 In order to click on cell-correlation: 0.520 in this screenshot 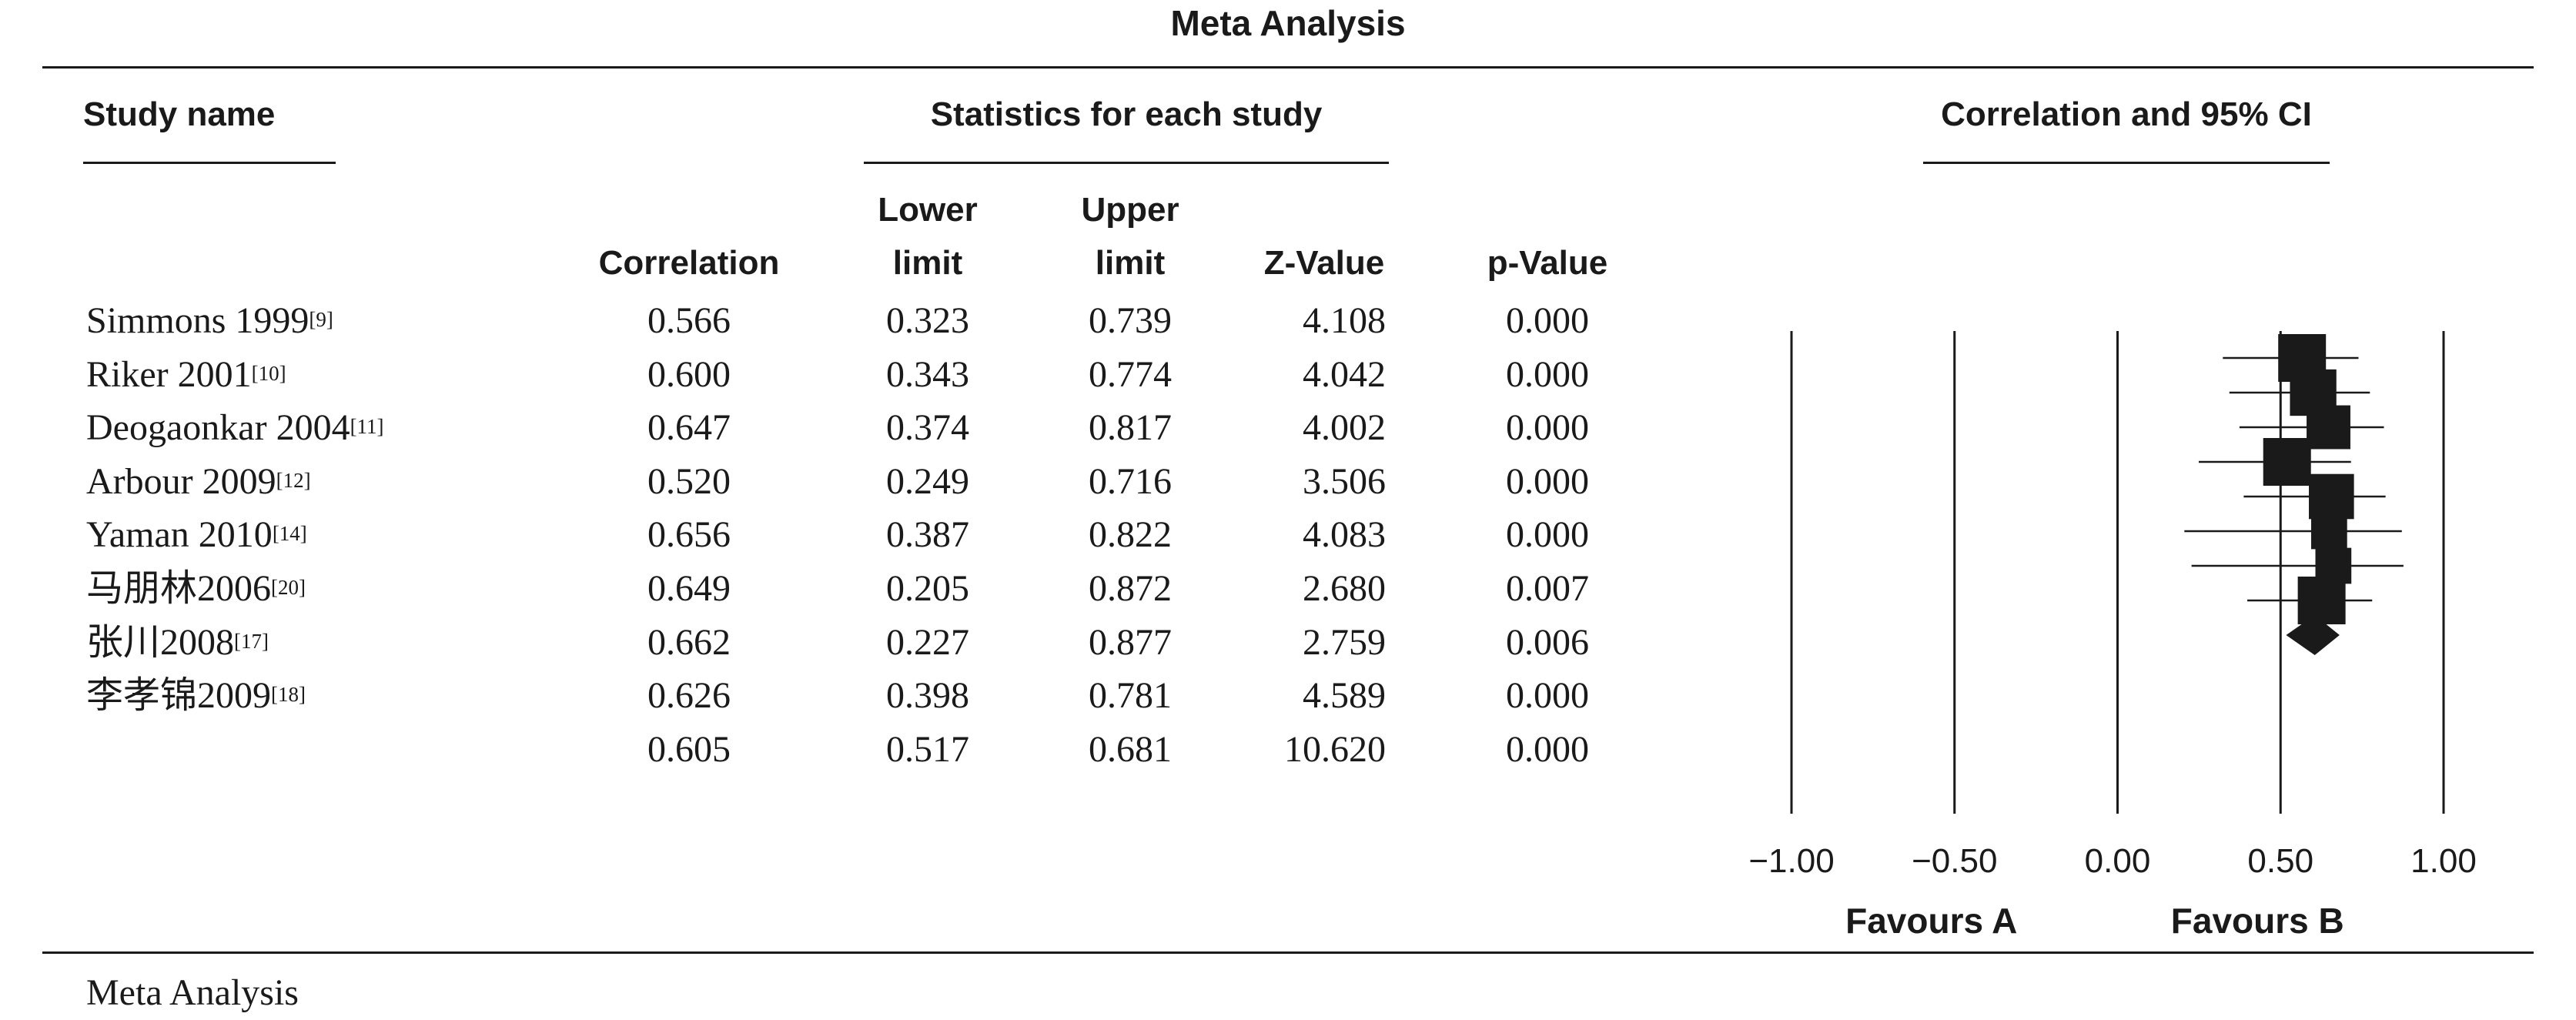, I will do `click(689, 482)`.